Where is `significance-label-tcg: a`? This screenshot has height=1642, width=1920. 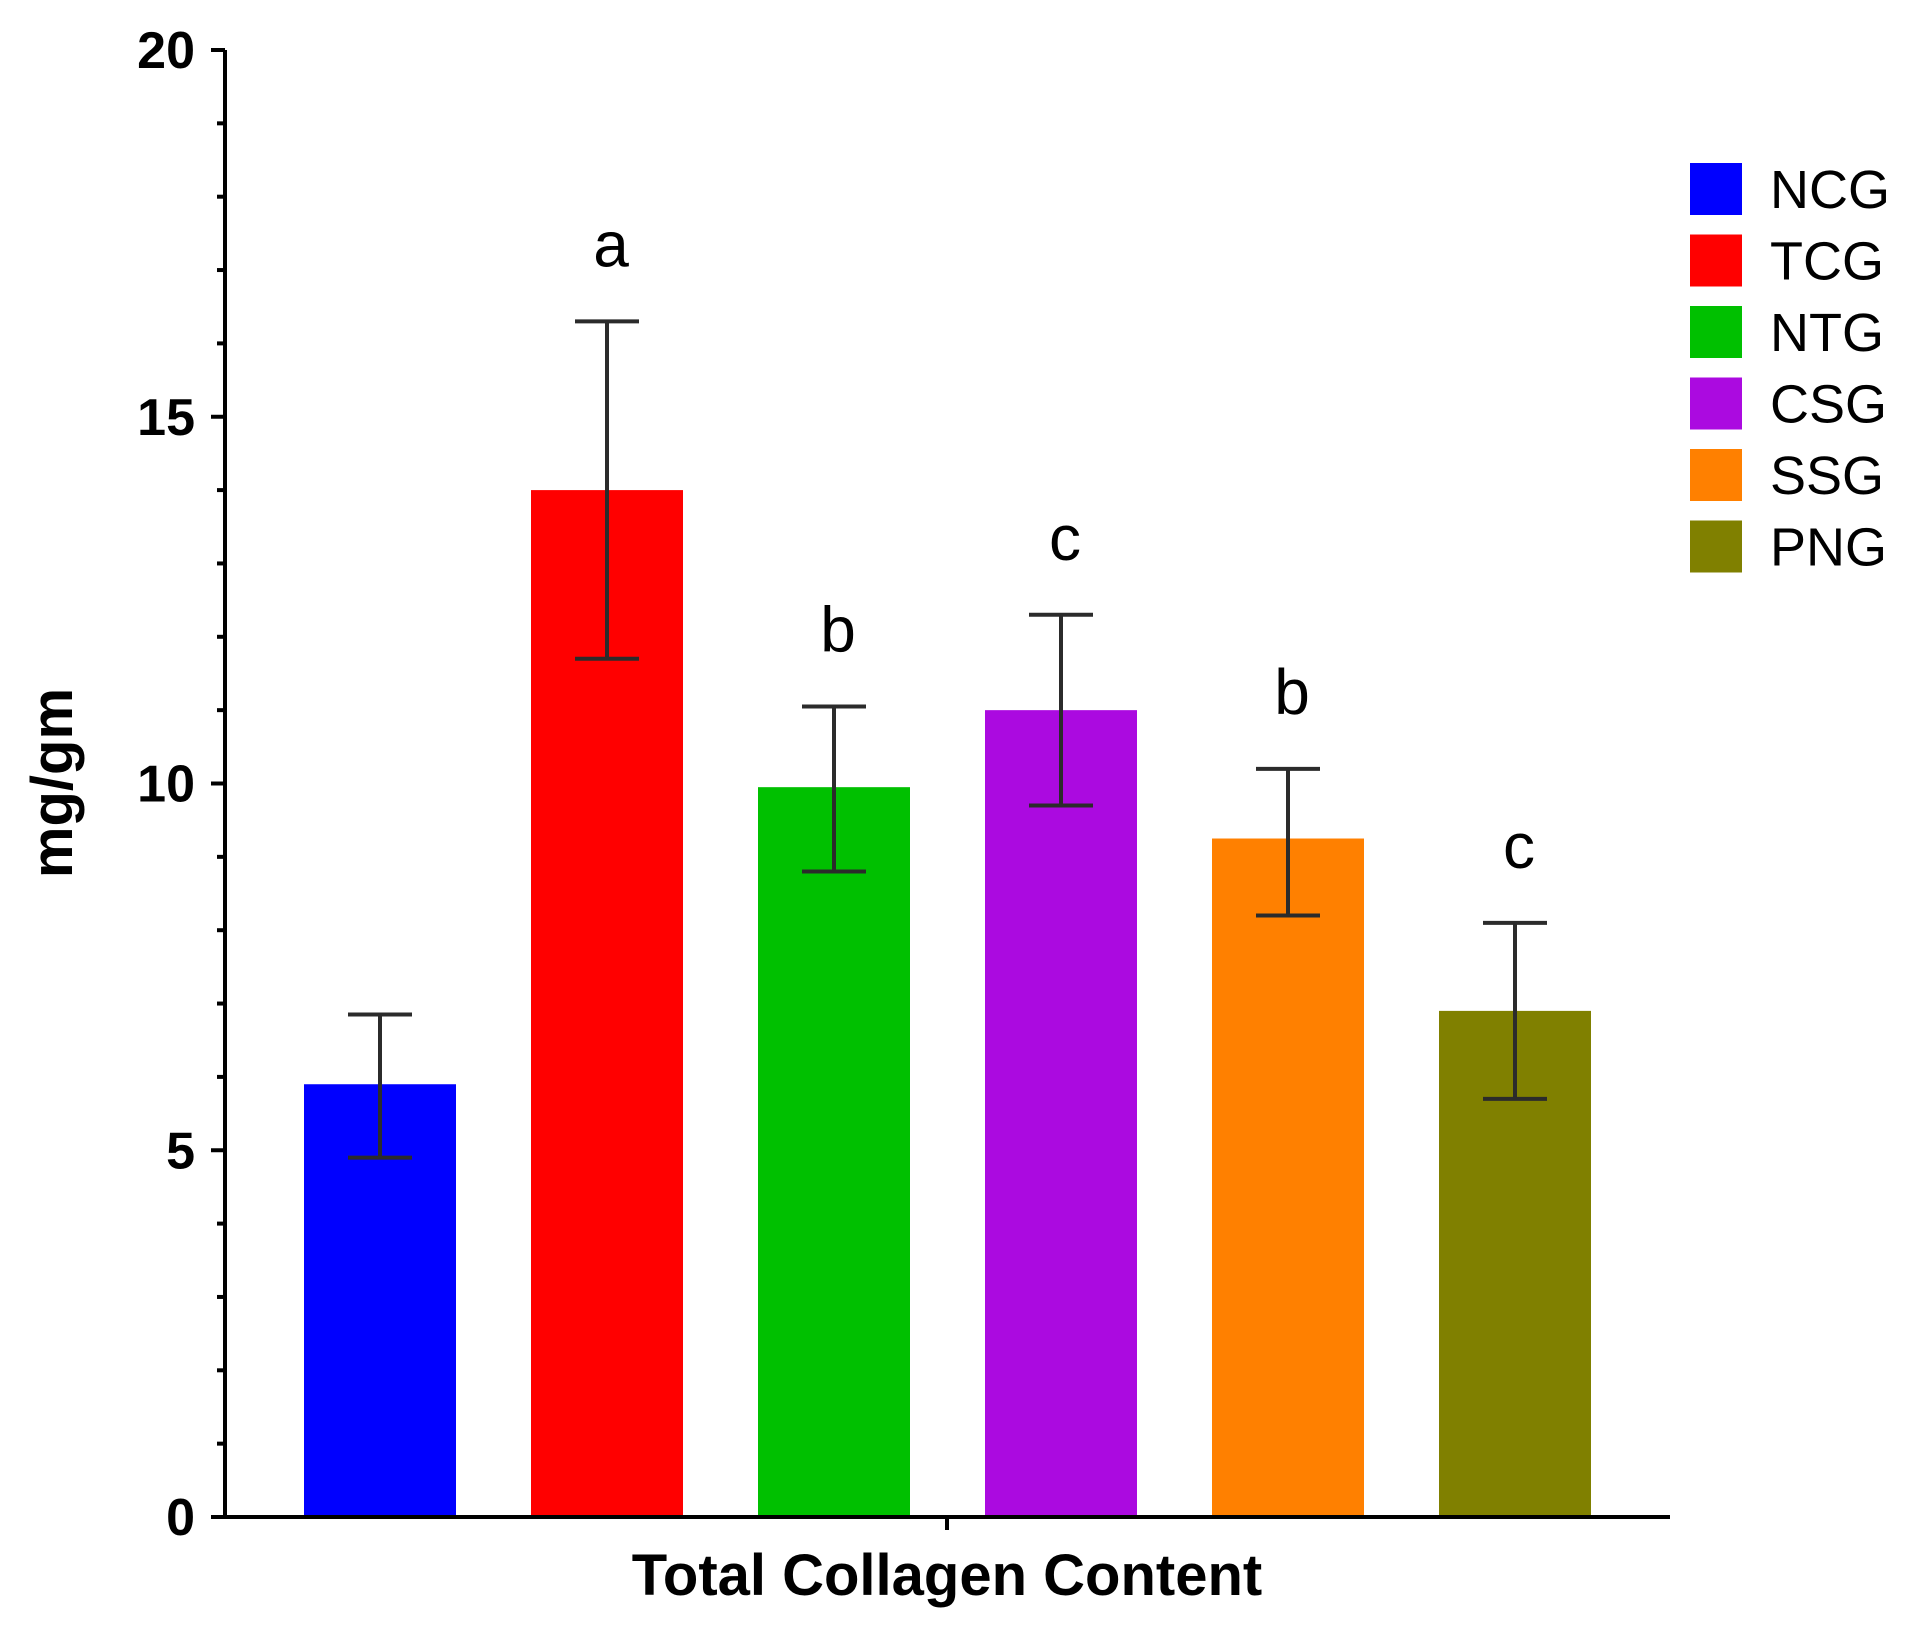
significance-label-tcg: a is located at coordinates (611, 244).